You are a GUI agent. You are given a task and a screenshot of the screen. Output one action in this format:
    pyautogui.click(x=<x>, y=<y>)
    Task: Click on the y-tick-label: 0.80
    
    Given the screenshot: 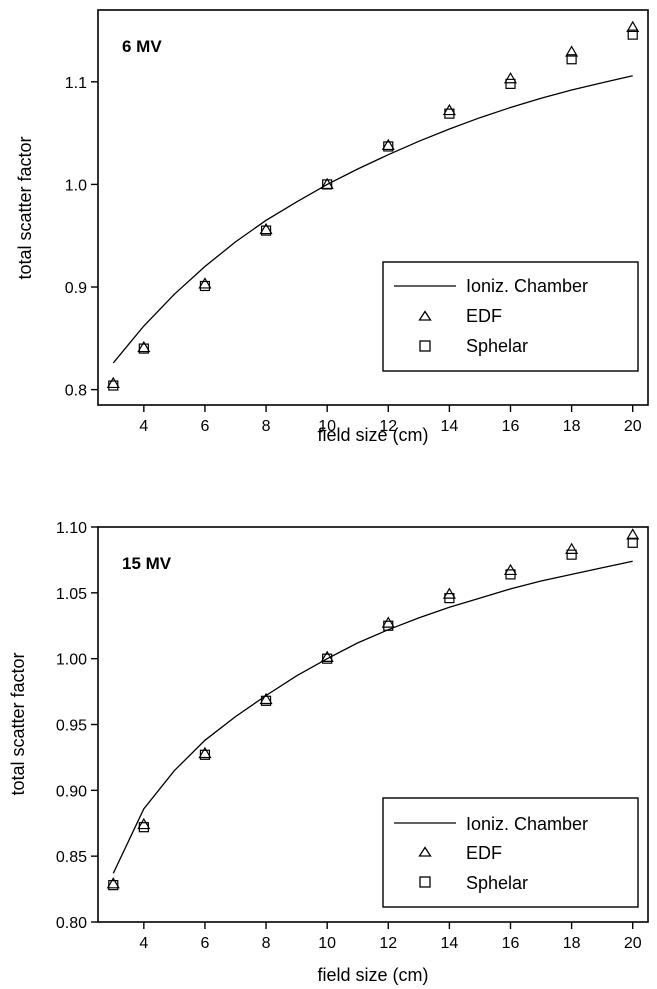 What is the action you would take?
    pyautogui.click(x=71, y=923)
    